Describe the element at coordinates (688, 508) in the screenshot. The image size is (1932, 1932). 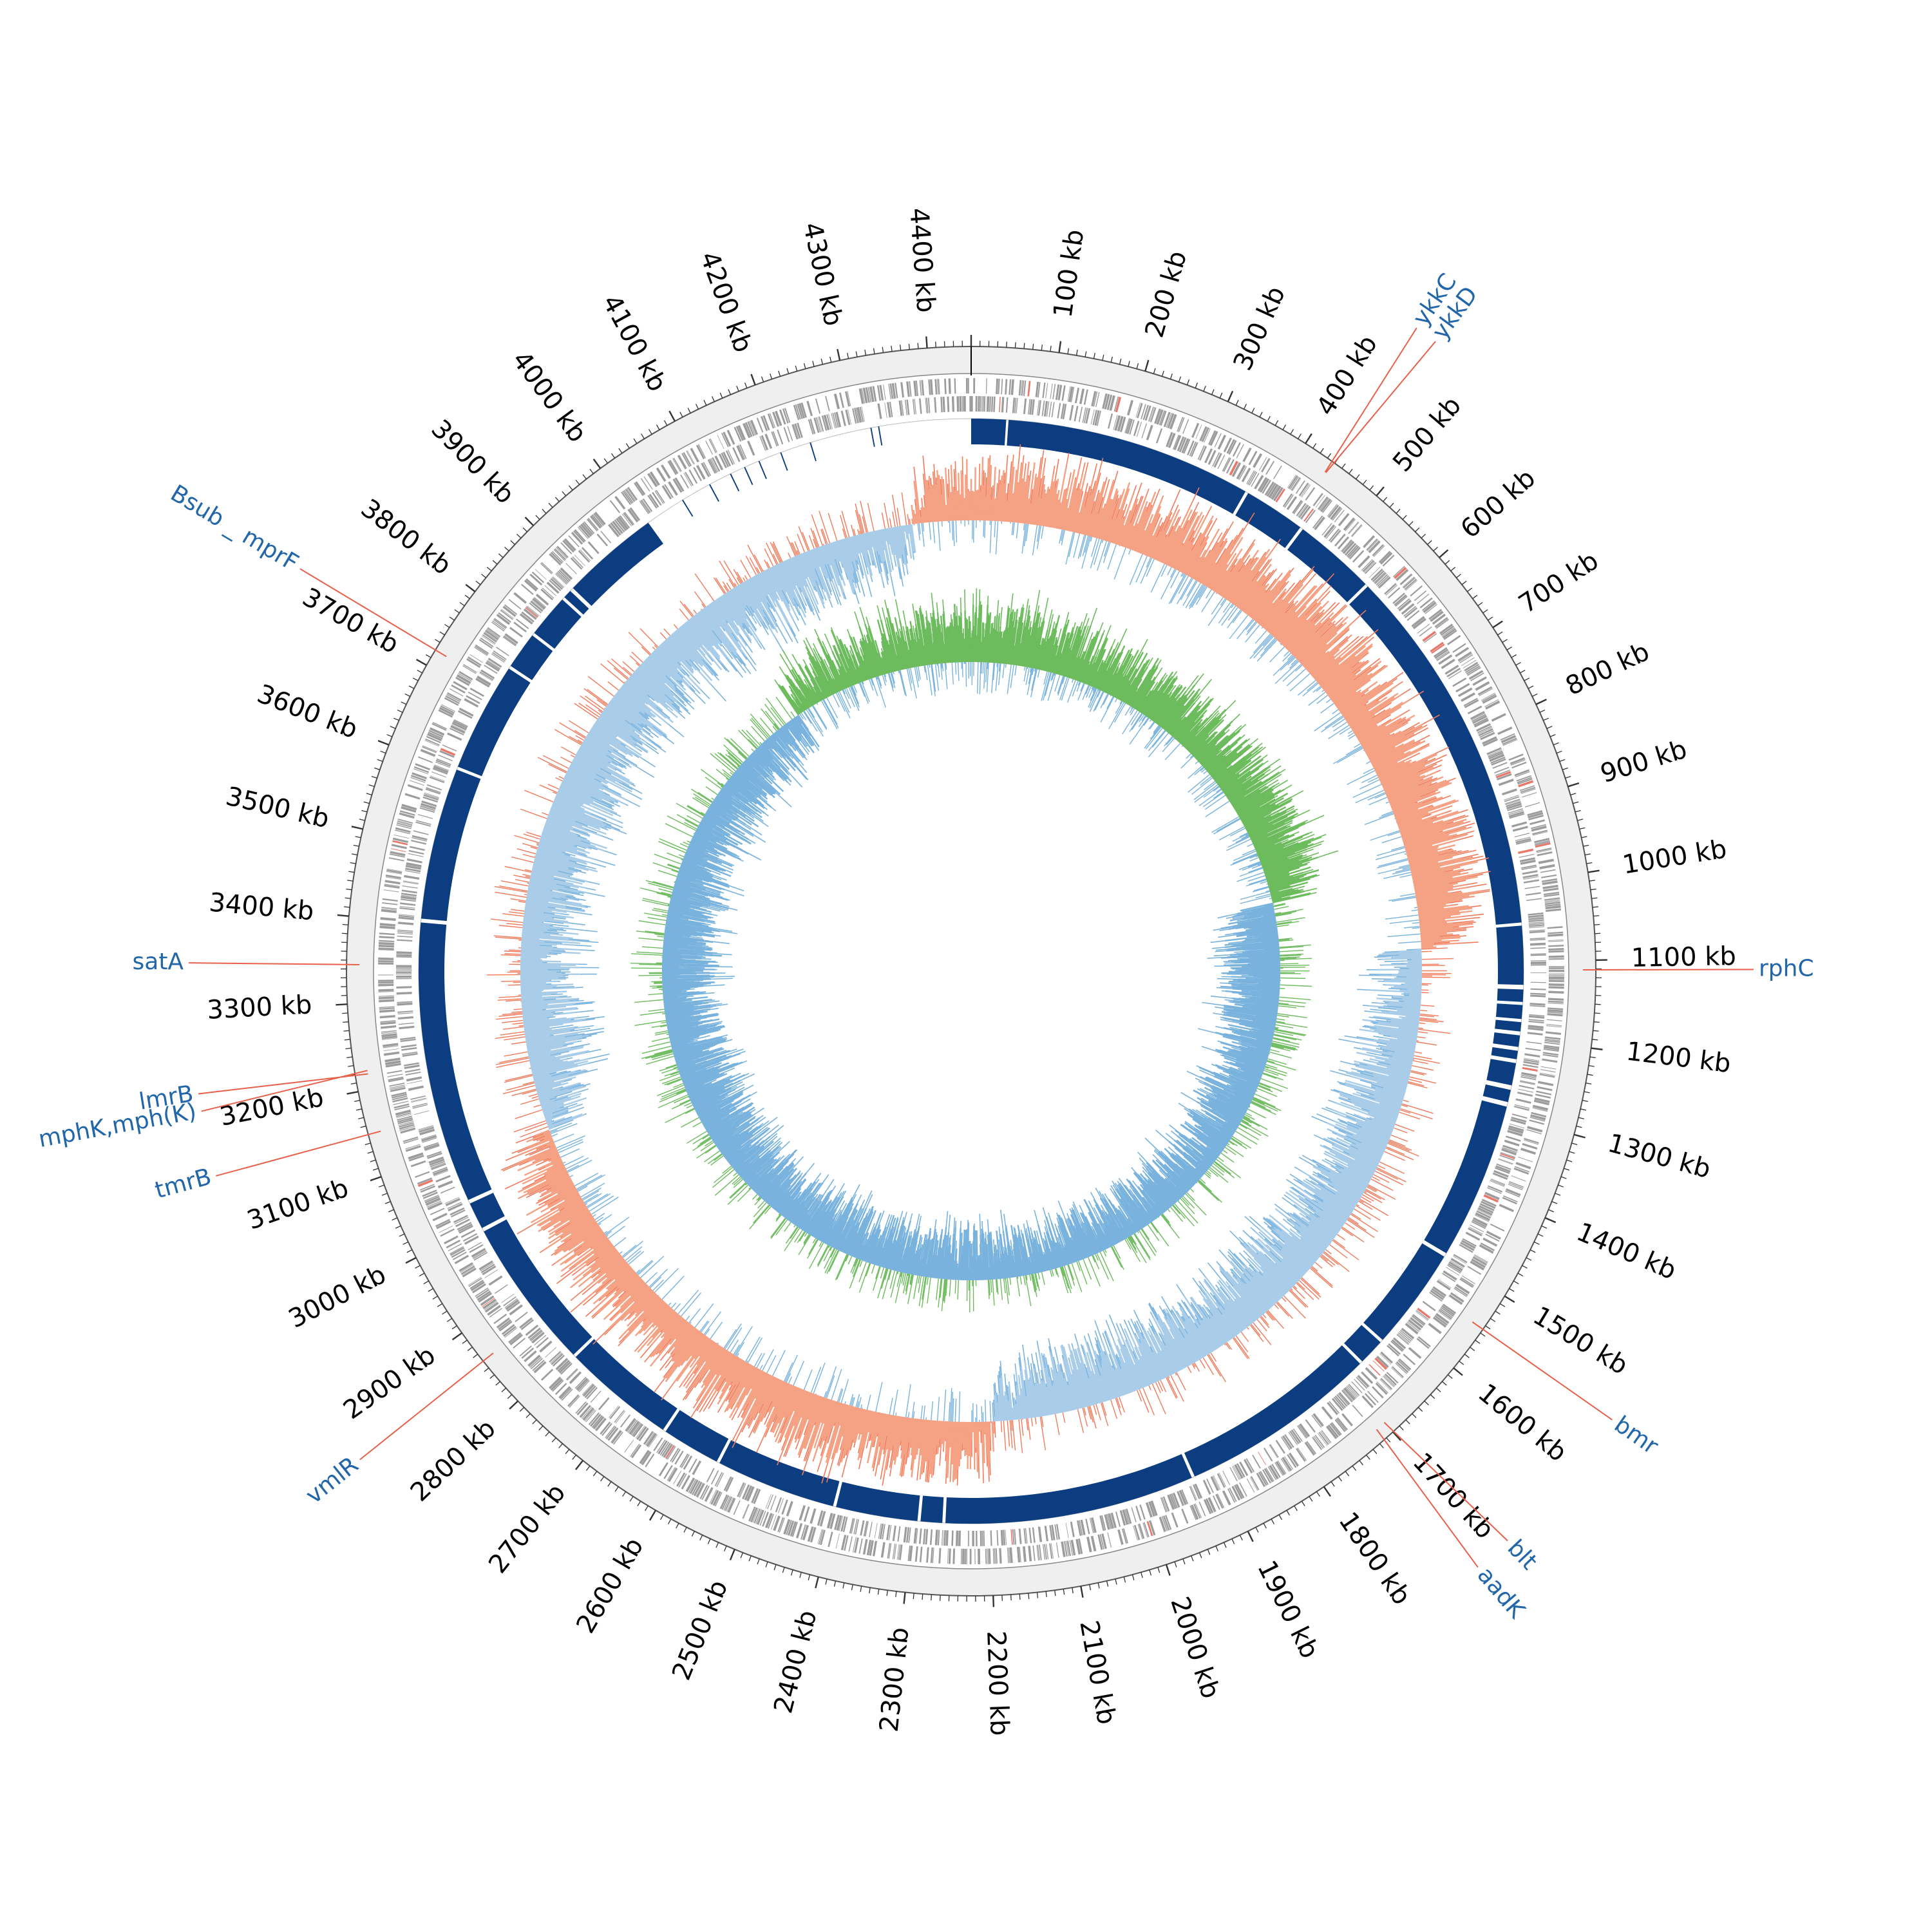
I see `contig-fragment` at that location.